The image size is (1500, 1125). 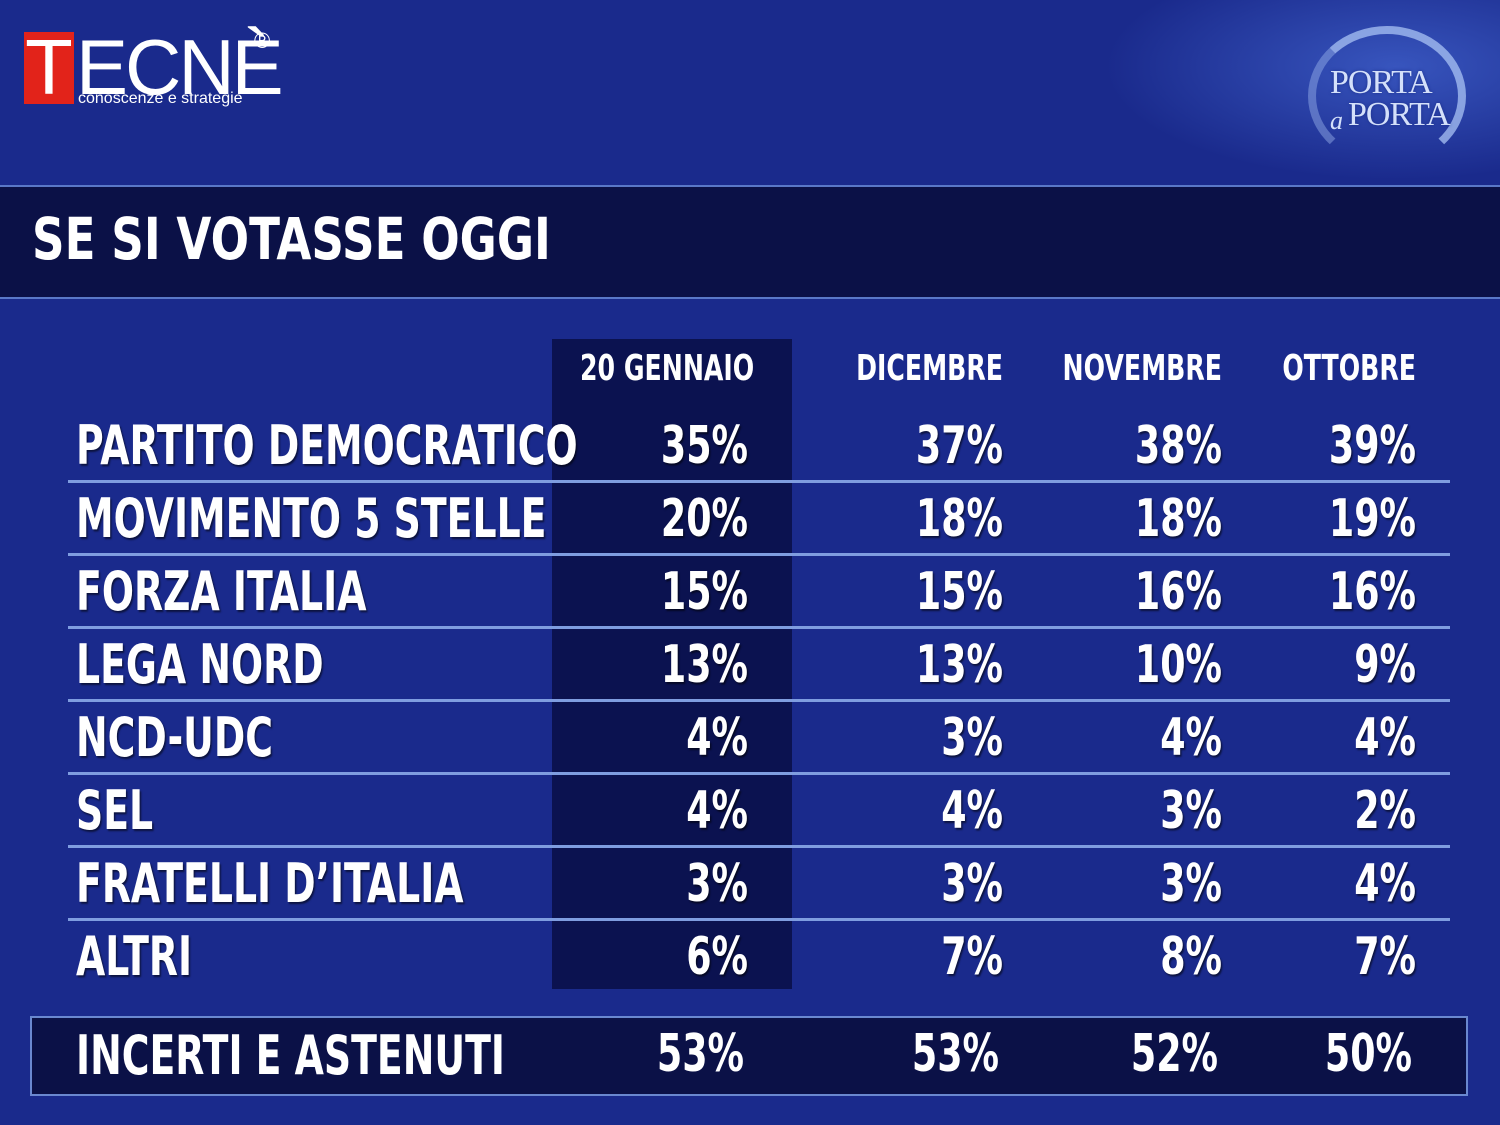 I want to click on footer-row-box, so click(x=749, y=1056).